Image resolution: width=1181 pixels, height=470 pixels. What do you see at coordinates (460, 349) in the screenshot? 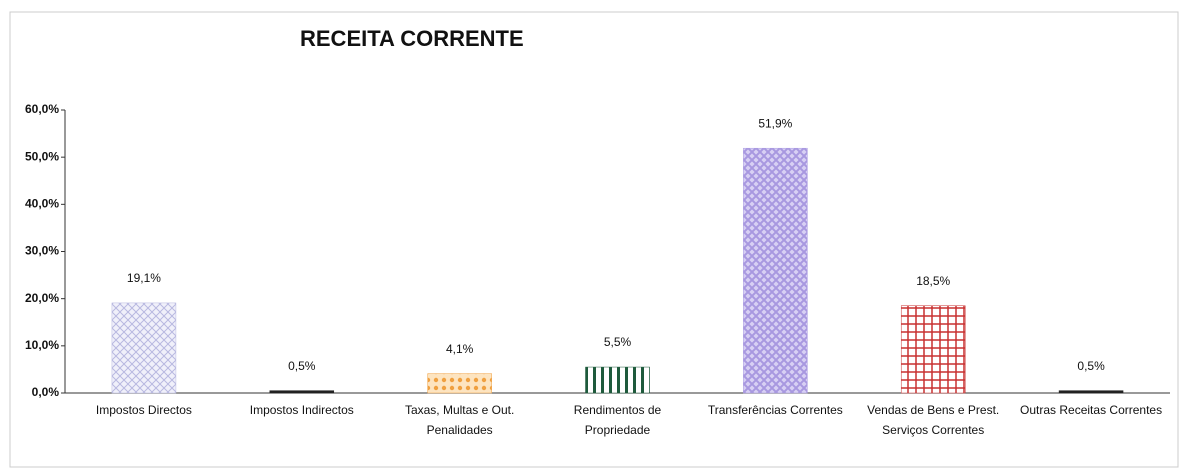
I see `value-label: 4,1%` at bounding box center [460, 349].